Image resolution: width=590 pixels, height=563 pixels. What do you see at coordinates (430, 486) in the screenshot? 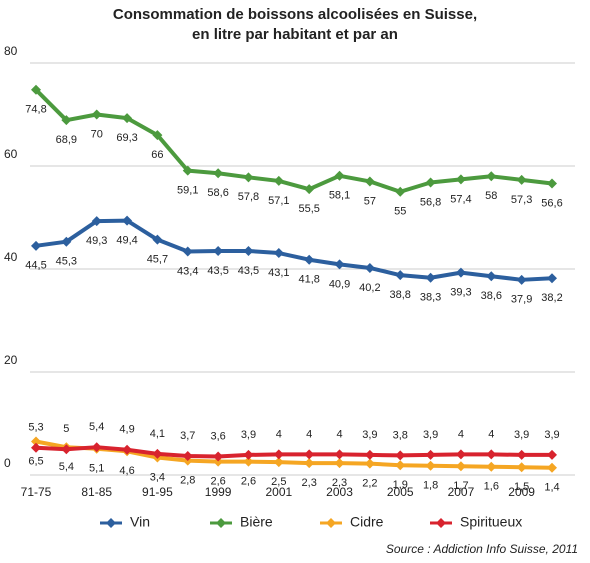
I see `data-label: 1,8` at bounding box center [430, 486].